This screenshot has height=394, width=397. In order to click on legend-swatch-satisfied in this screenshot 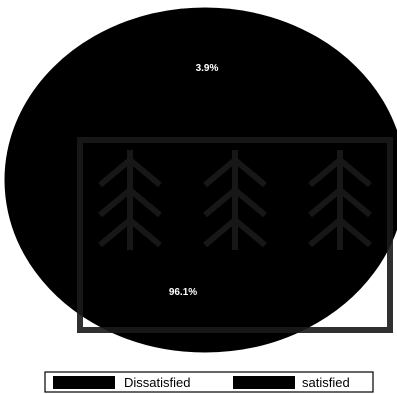, I will do `click(264, 382)`.